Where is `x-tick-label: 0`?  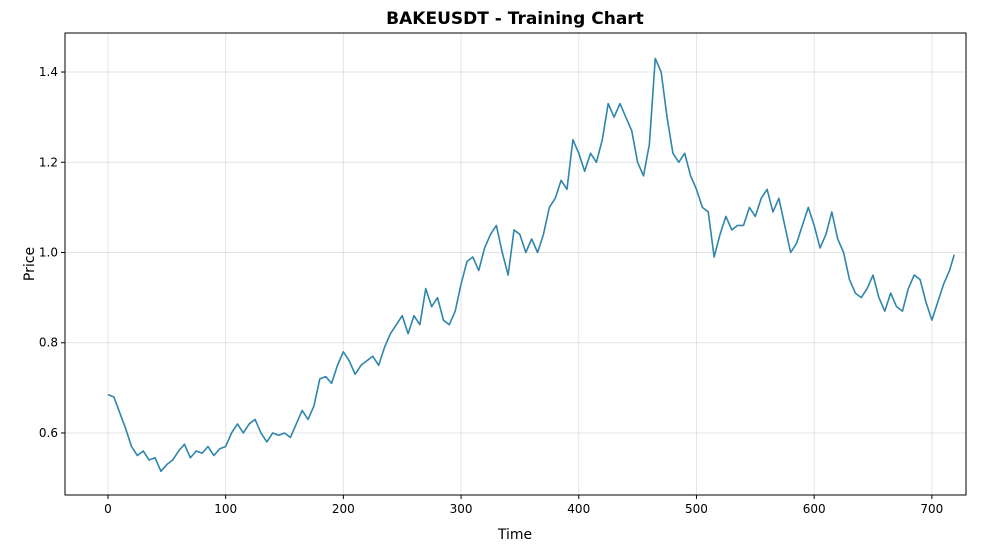
x-tick-label: 0 is located at coordinates (108, 509).